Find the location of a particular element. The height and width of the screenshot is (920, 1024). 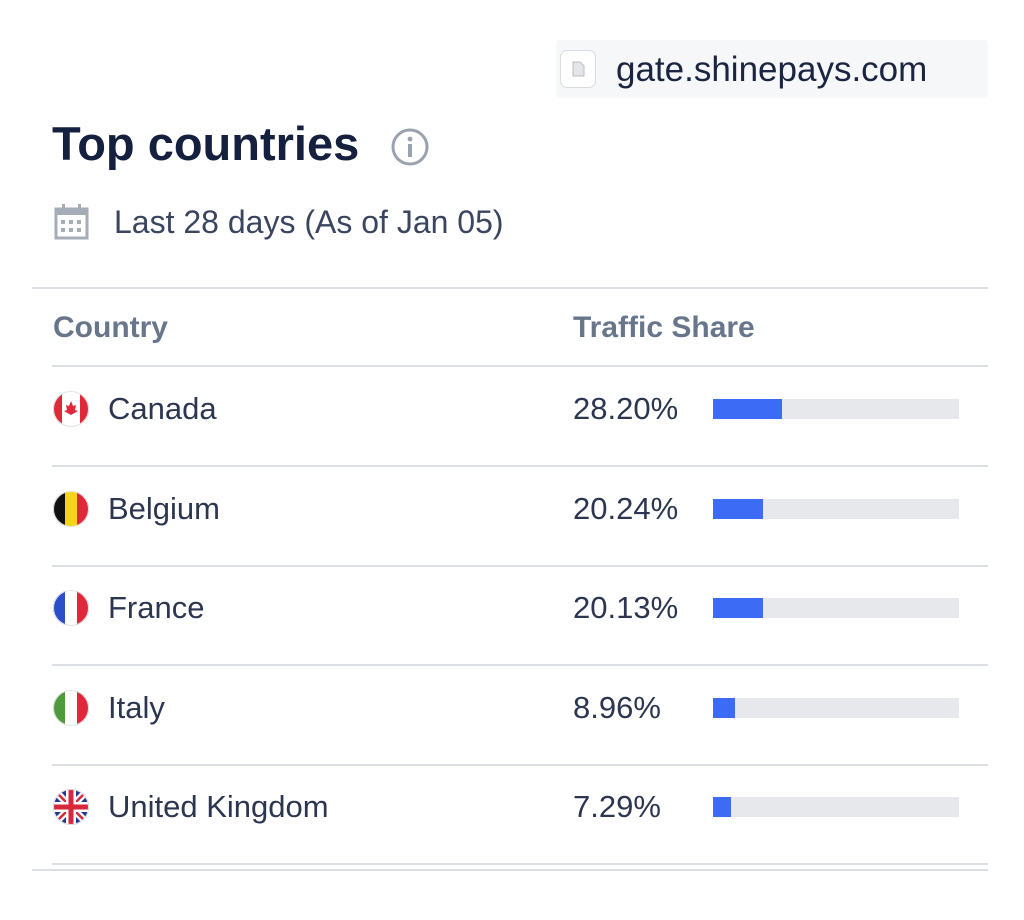

site-chip is located at coordinates (772, 69).